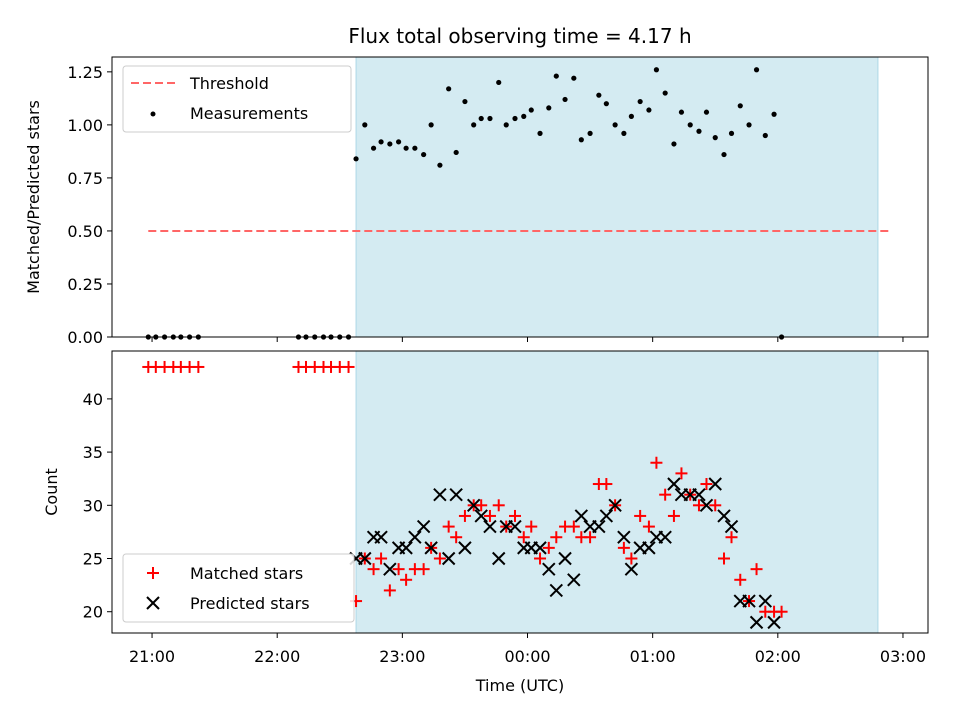 The image size is (960, 720). What do you see at coordinates (778, 656) in the screenshot?
I see `x-tick-label: 02:00` at bounding box center [778, 656].